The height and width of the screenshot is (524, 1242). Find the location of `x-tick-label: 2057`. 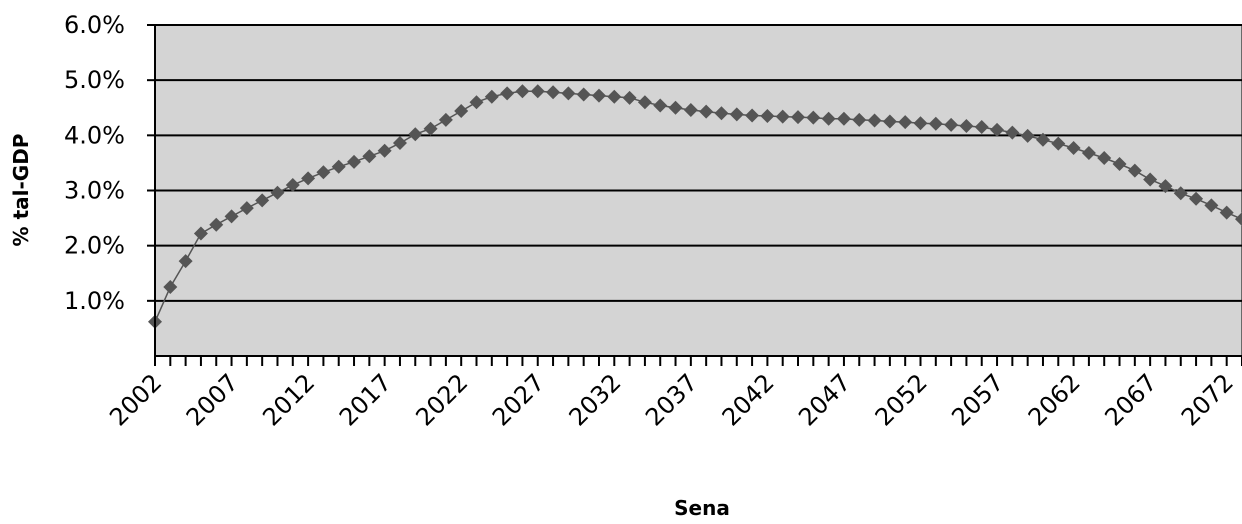

x-tick-label: 2057 is located at coordinates (977, 399).